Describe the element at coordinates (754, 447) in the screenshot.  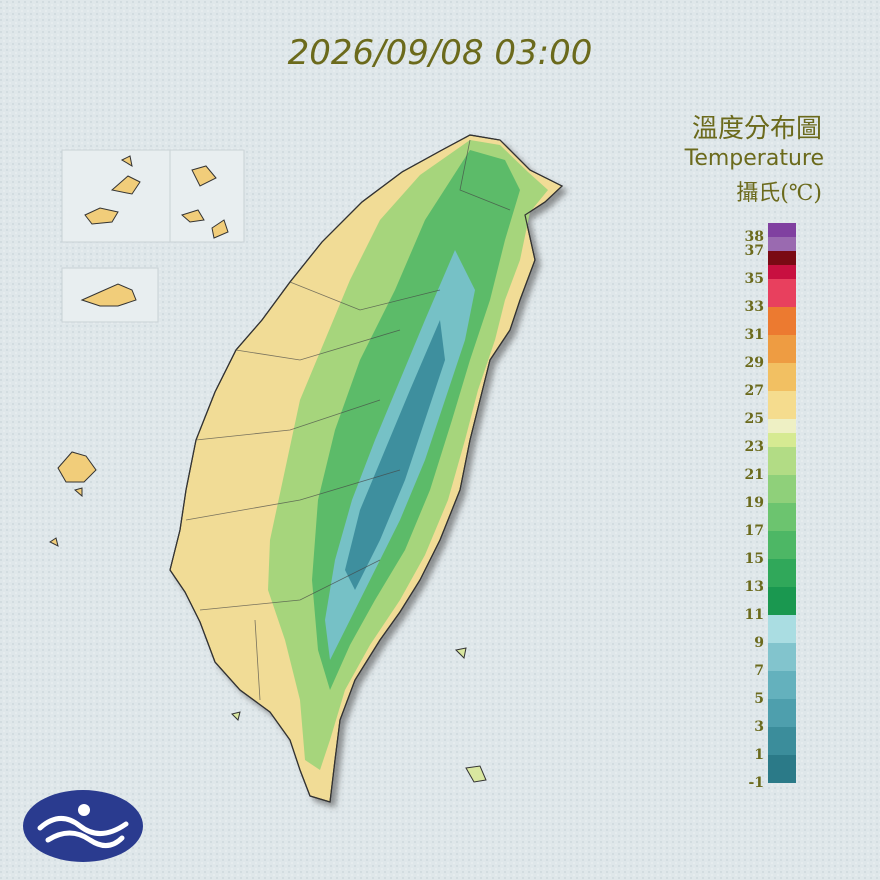
I see `legend-tick-label: 23` at that location.